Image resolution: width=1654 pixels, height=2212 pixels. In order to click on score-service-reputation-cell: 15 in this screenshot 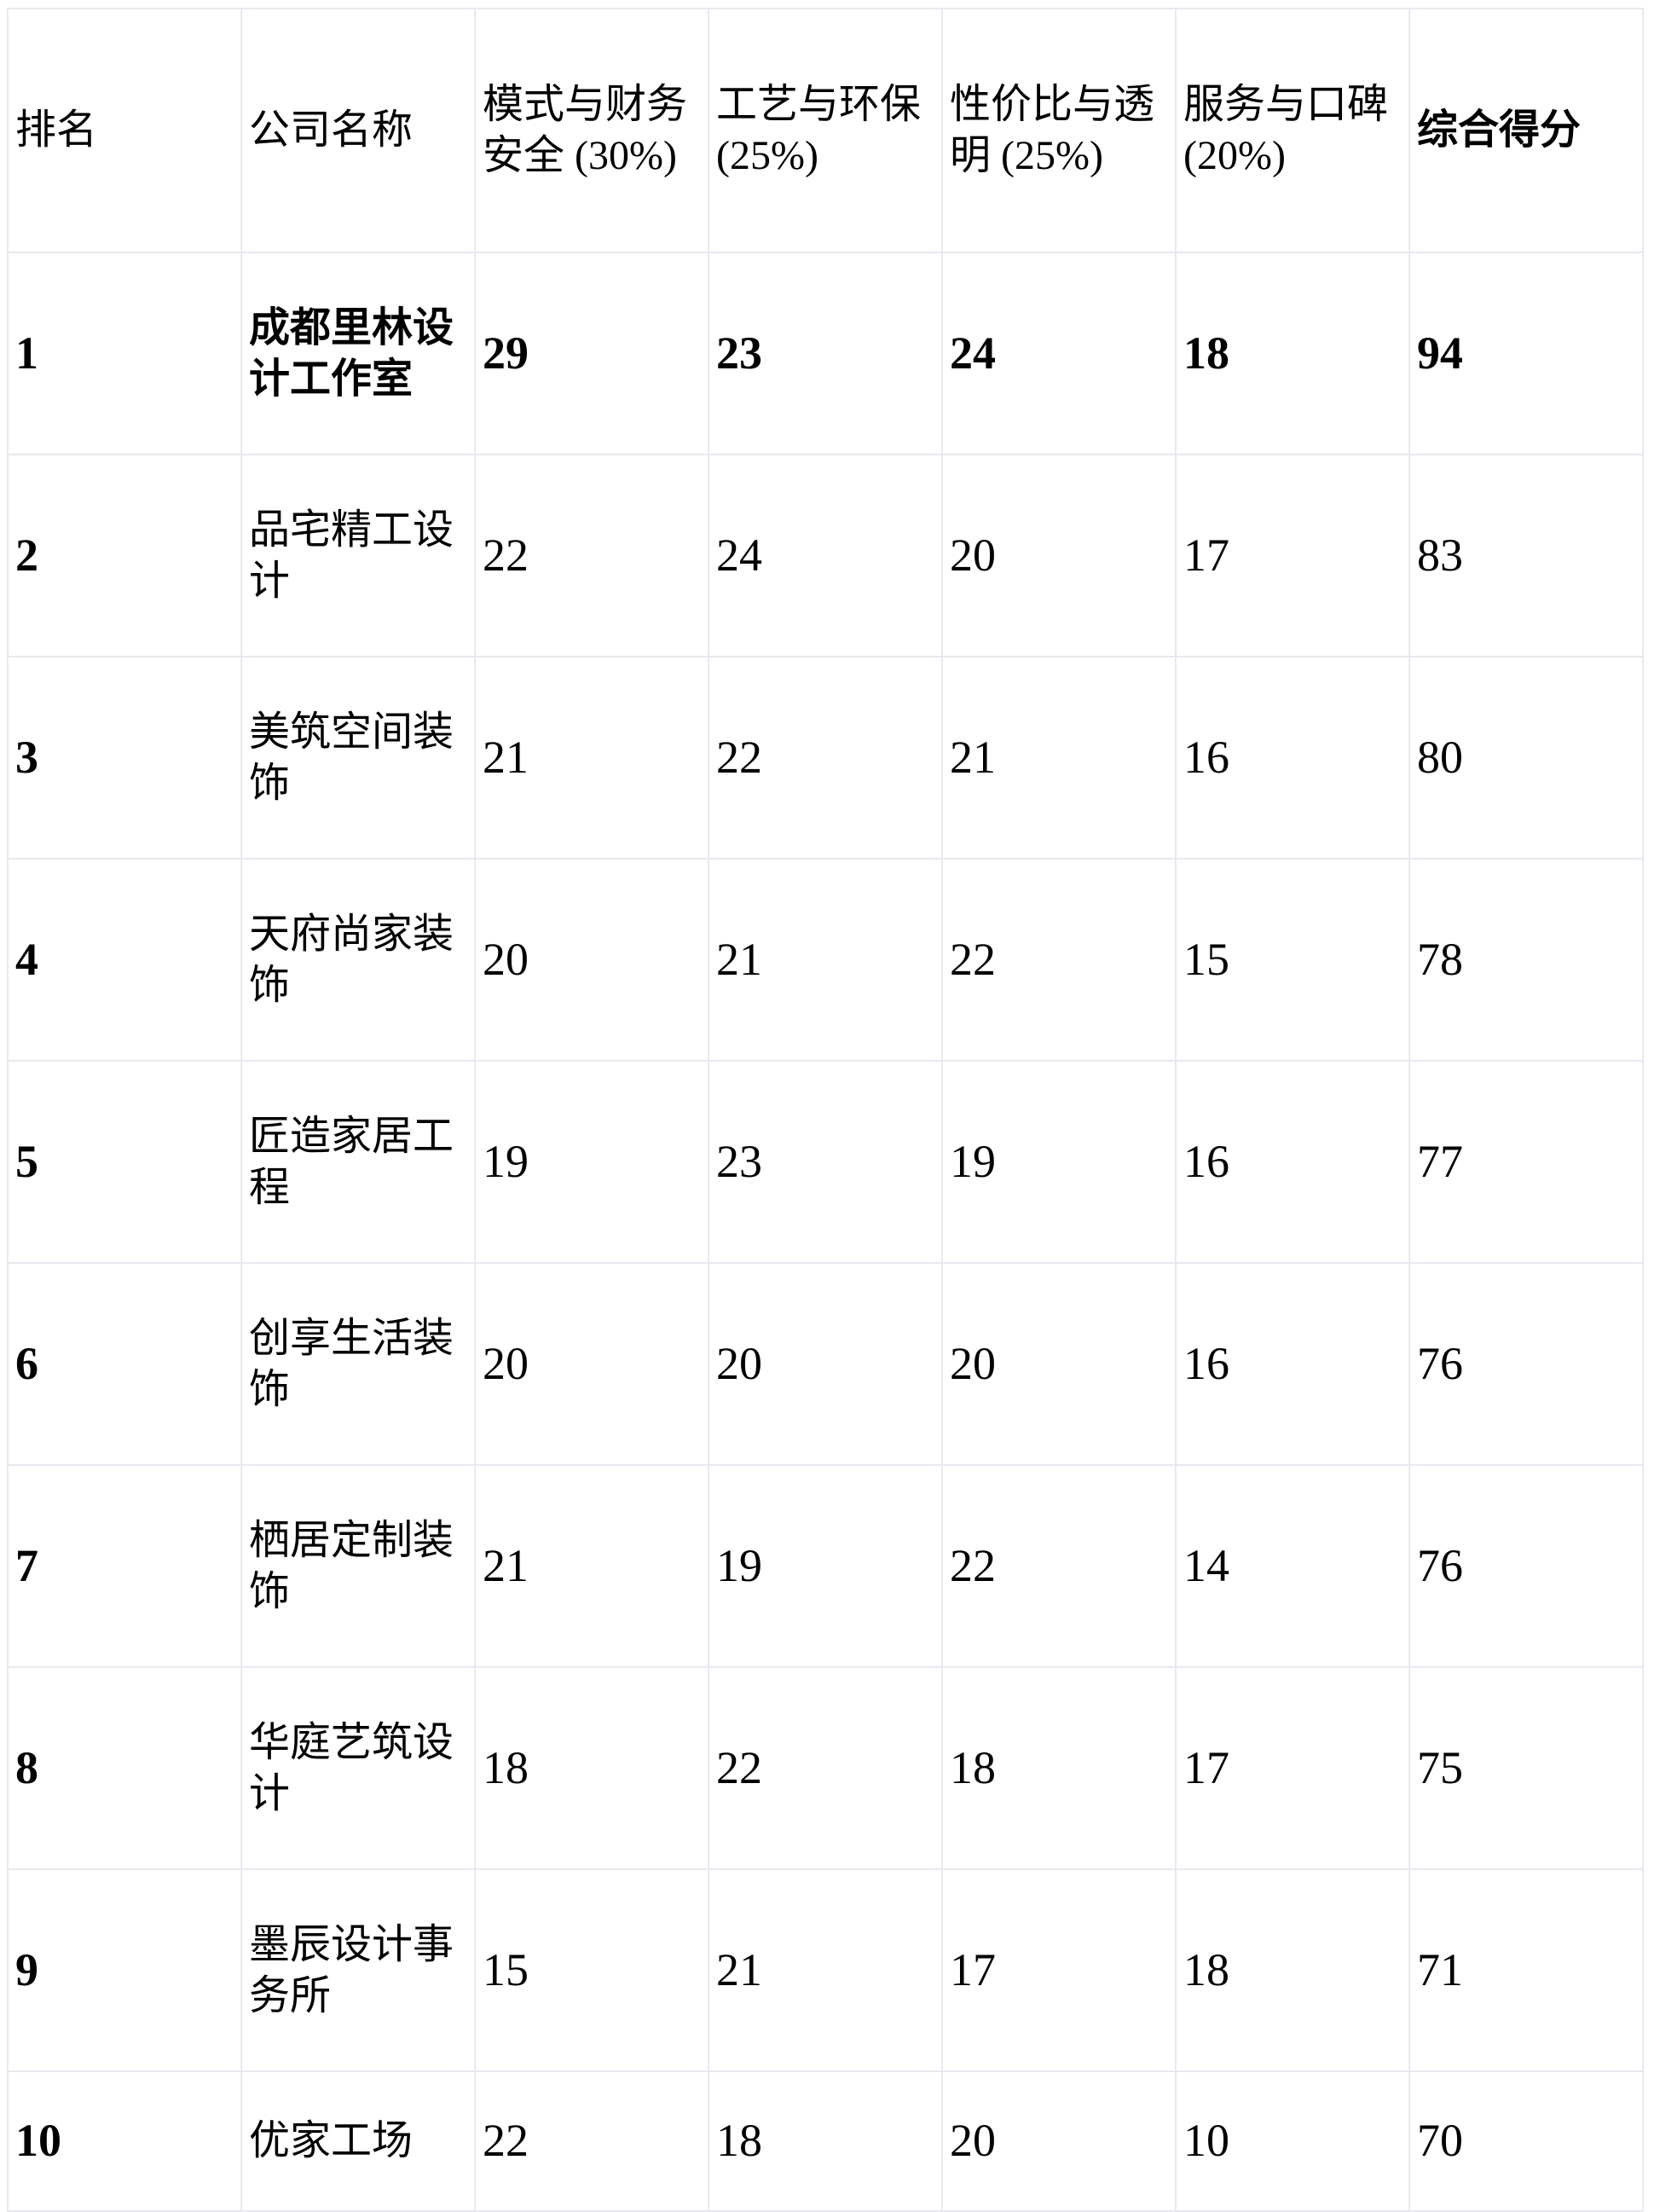, I will do `click(1292, 960)`.